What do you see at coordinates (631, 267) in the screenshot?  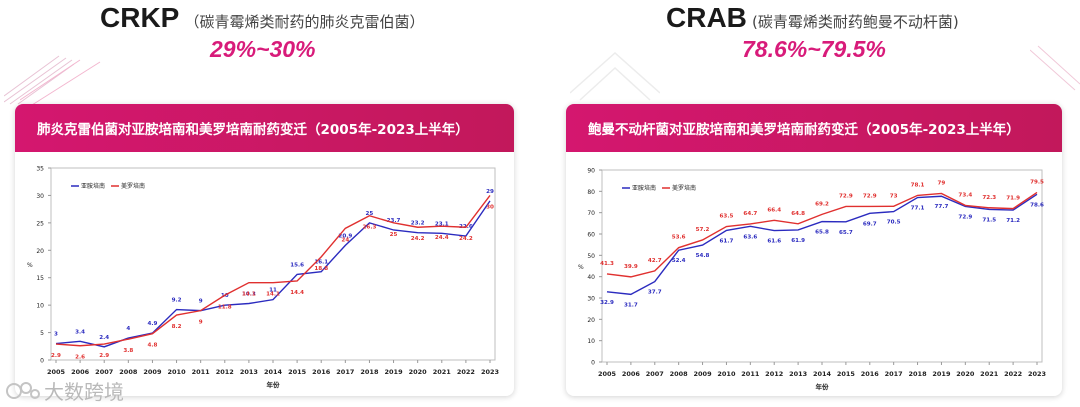 I see `data-label-series-2: 39.9` at bounding box center [631, 267].